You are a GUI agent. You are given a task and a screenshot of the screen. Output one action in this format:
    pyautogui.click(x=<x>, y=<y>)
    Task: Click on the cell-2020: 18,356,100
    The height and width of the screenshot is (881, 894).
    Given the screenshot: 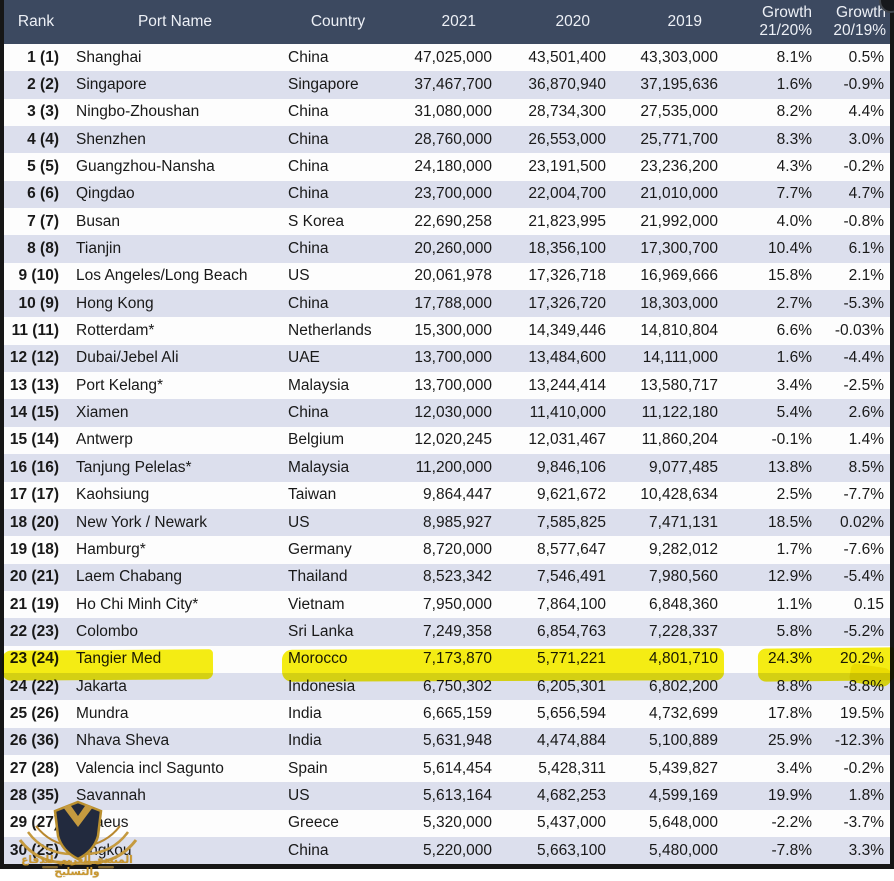 What is the action you would take?
    pyautogui.click(x=567, y=249)
    